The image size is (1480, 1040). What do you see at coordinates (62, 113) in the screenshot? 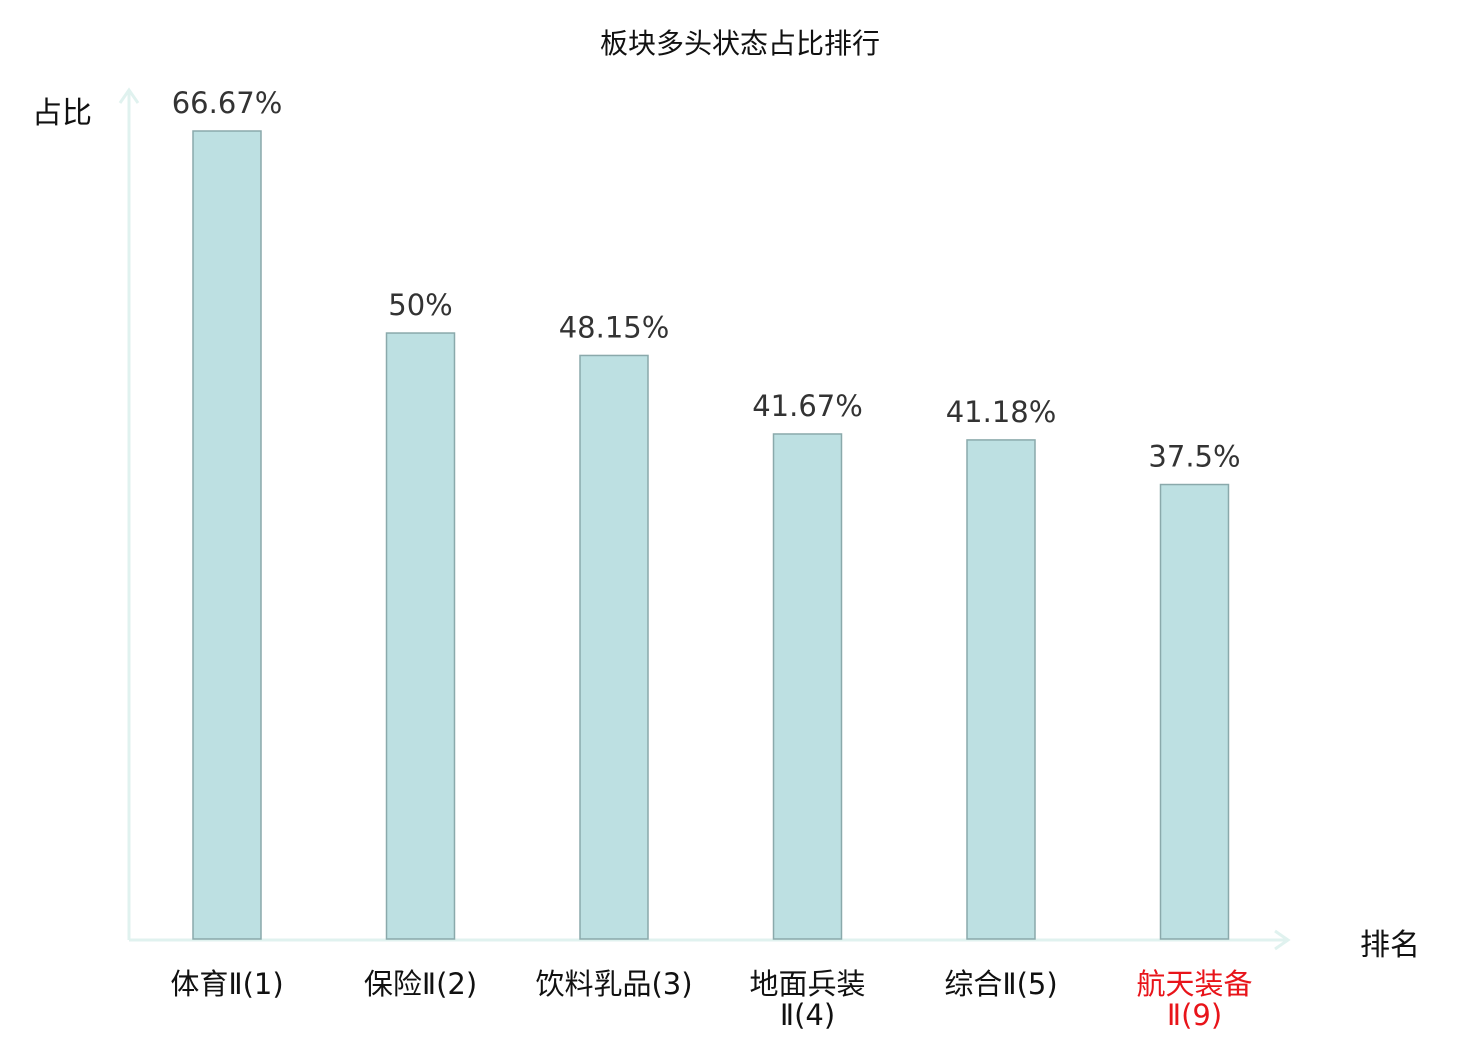
I see `y-axis-label: 占比` at bounding box center [62, 113].